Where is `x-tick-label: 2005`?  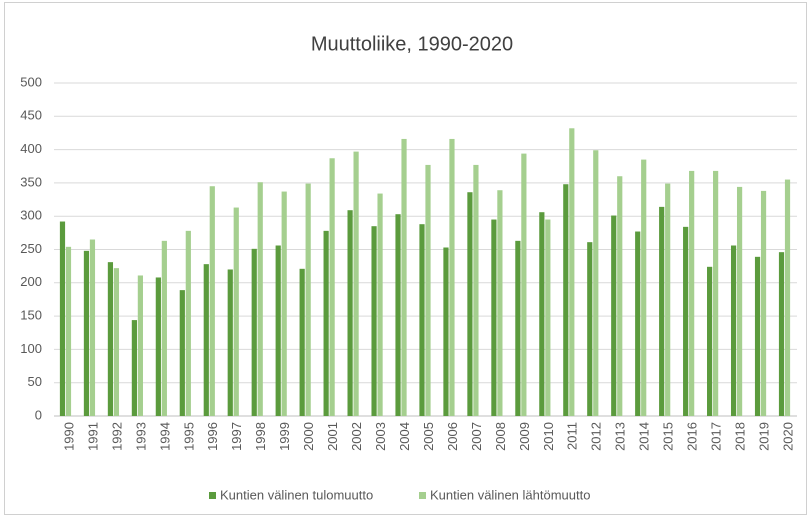 x-tick-label: 2005 is located at coordinates (428, 436).